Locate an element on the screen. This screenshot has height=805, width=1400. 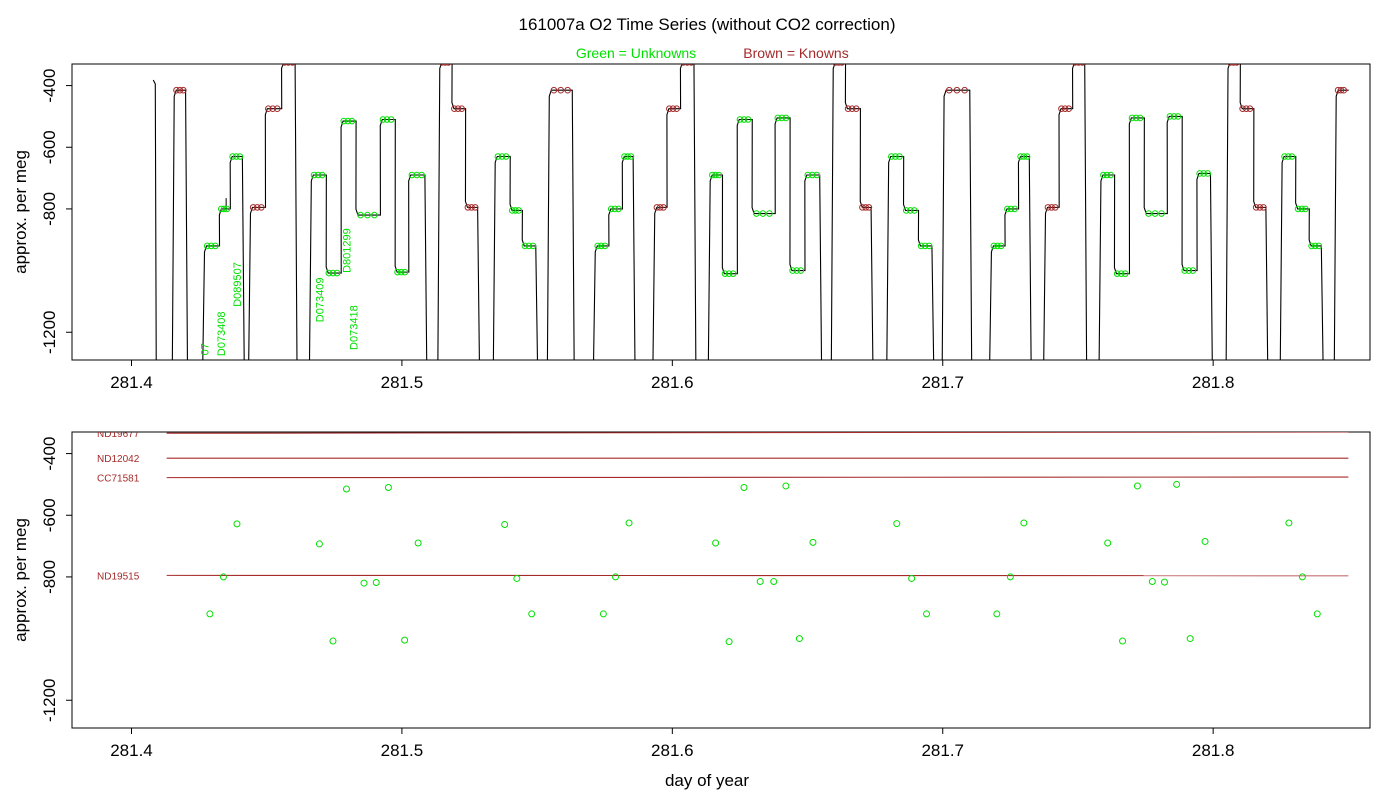
bottom-y-tick-label: -800 is located at coordinates (49, 577).